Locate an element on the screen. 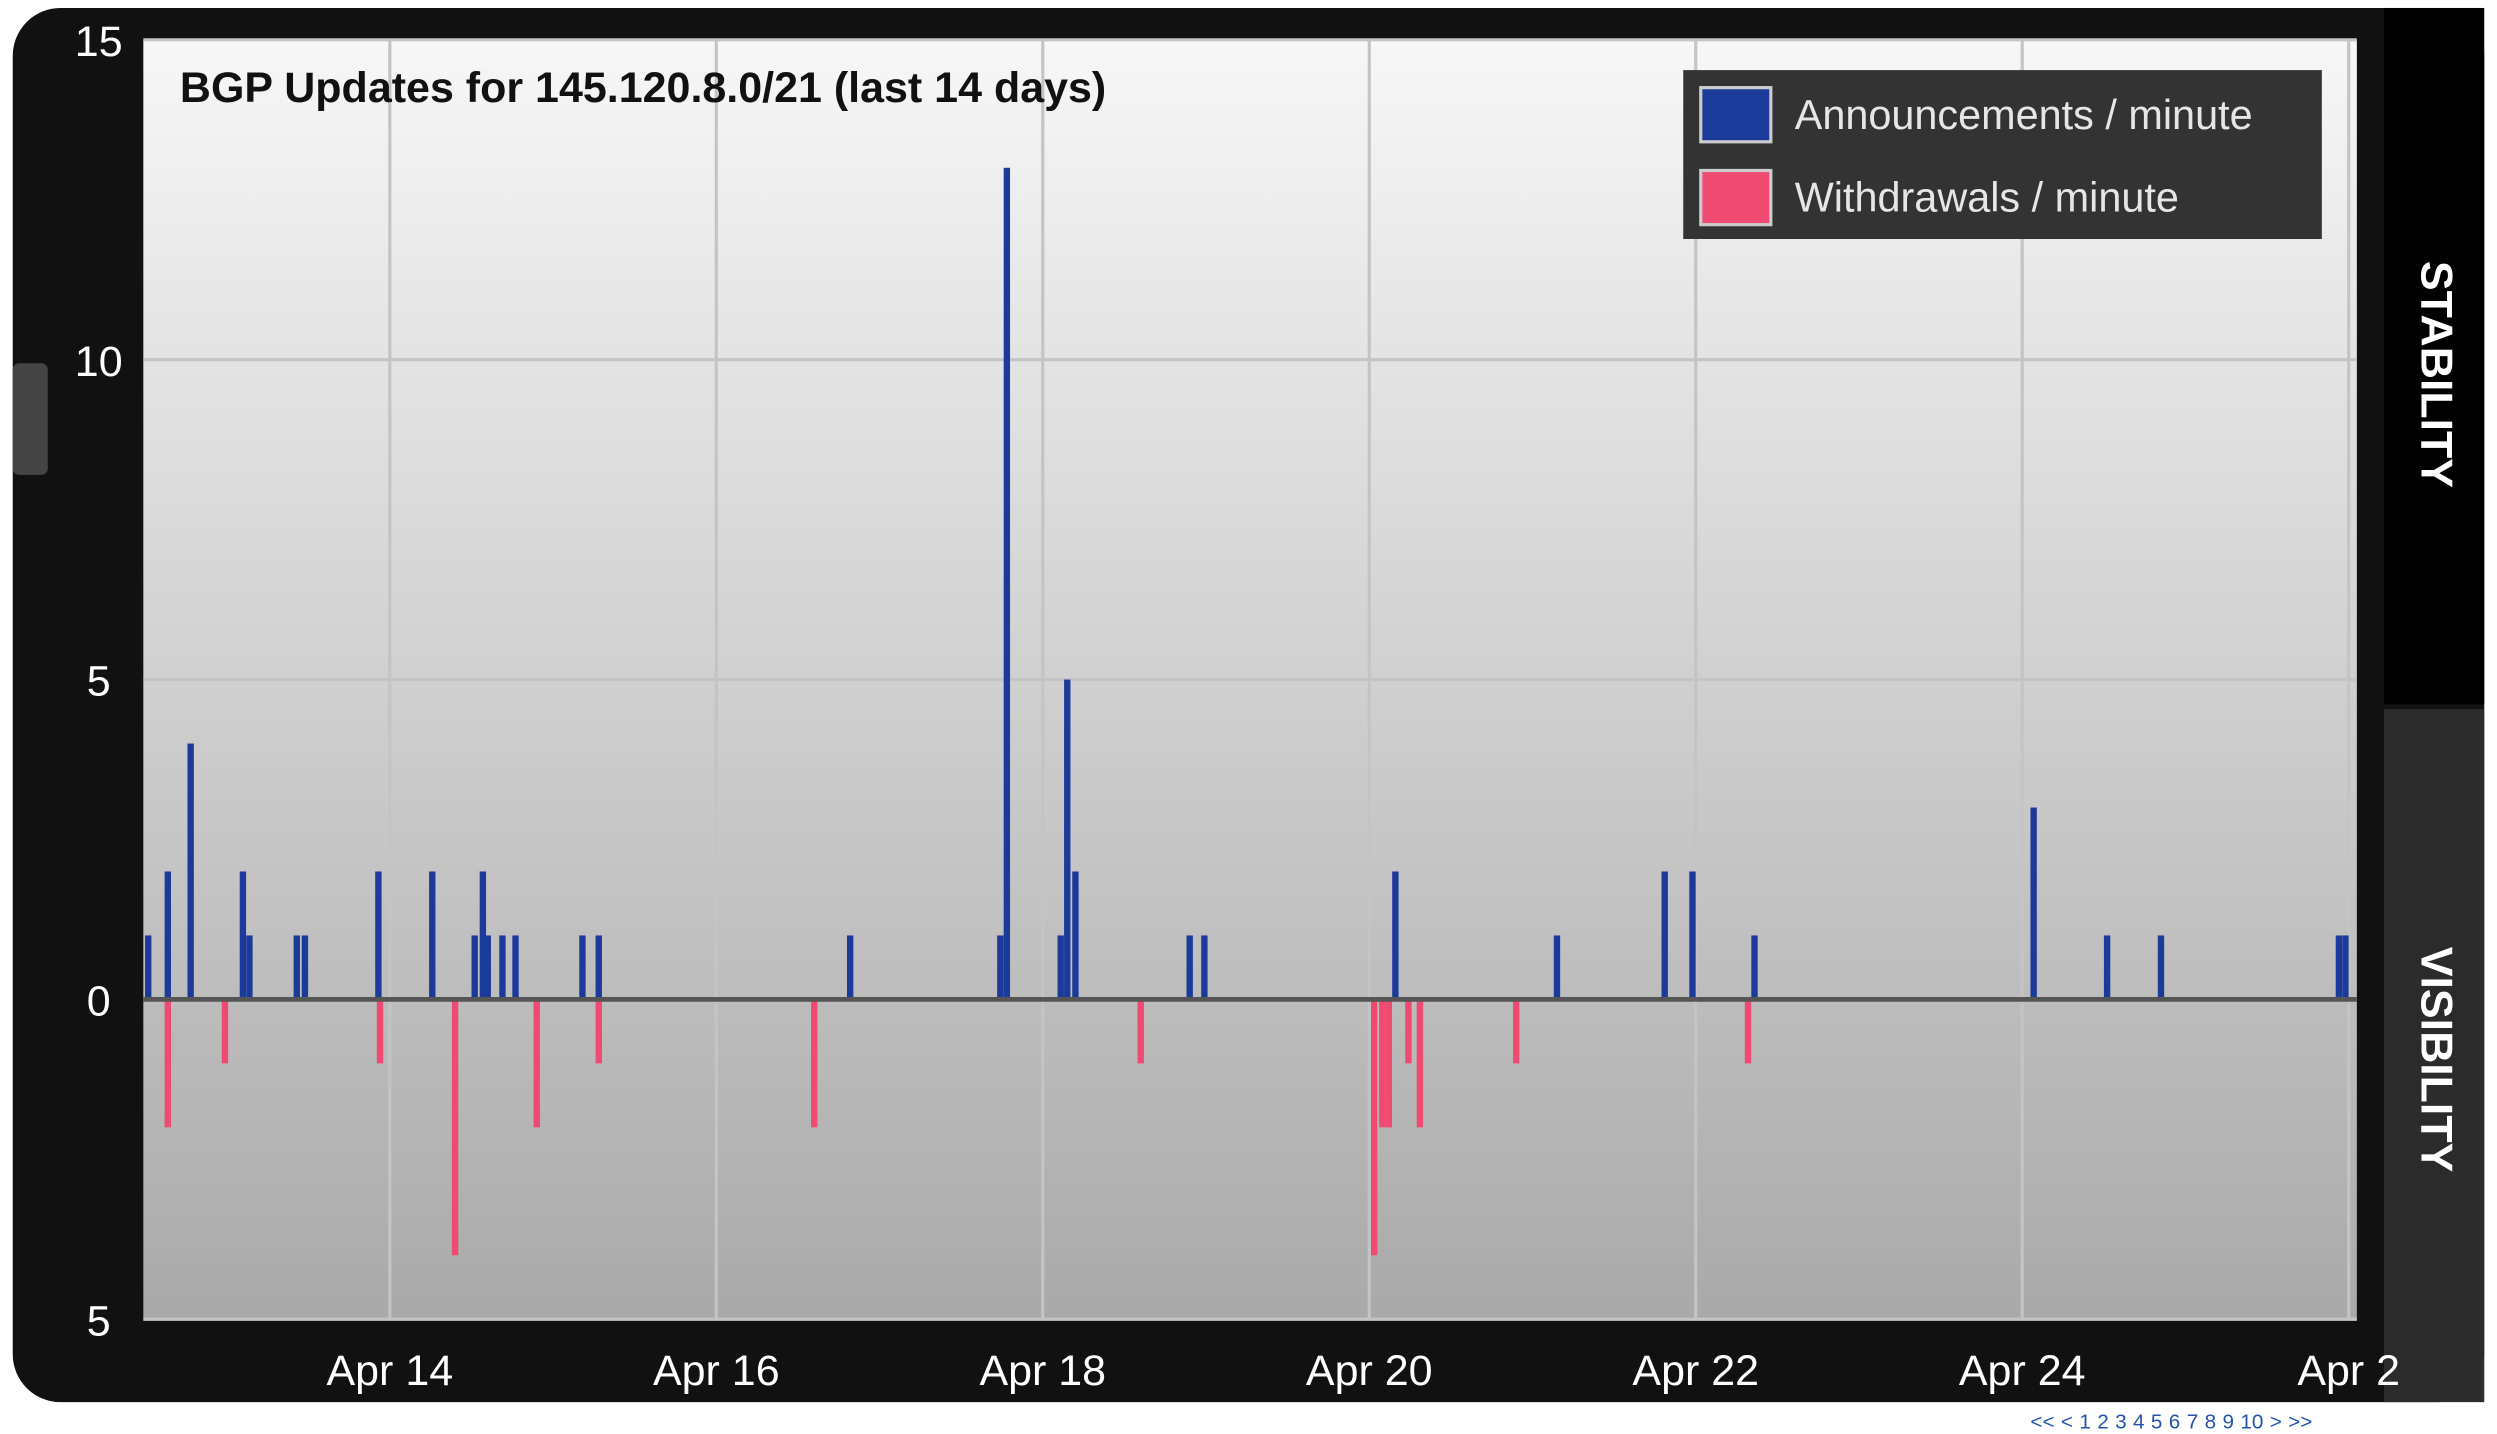 The width and height of the screenshot is (2497, 1434). pagination: << <1 2 3 4 5 6 7 8 9 10 > >> is located at coordinates (2171, 1421).